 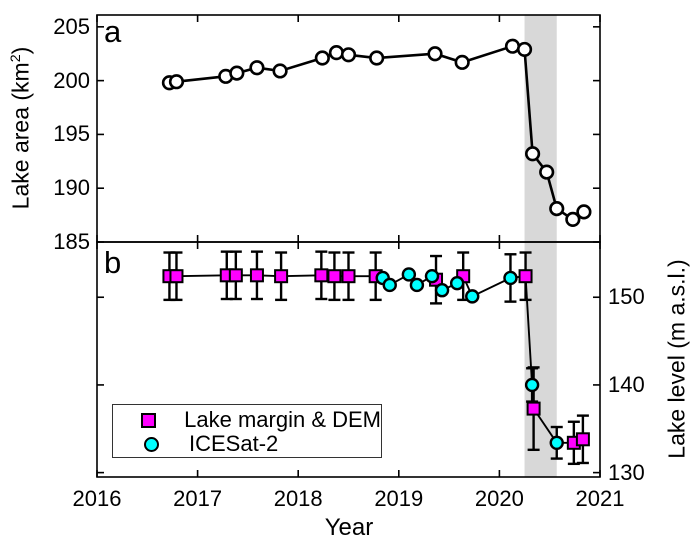 I want to click on y-tick-label-area: 205, so click(x=71, y=26).